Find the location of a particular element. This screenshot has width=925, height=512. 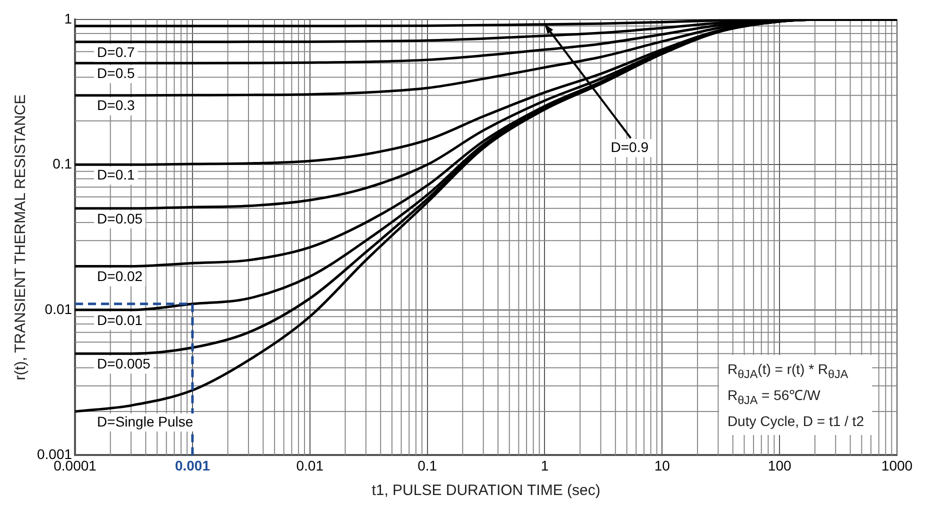

y-tick-label: 0.1 is located at coordinates (62, 164).